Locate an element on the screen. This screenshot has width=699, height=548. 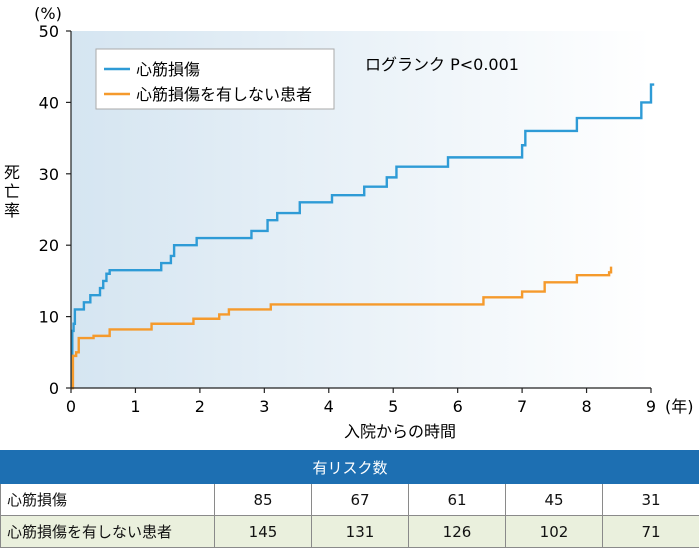
y-tick-label: 50 is located at coordinates (49, 31).